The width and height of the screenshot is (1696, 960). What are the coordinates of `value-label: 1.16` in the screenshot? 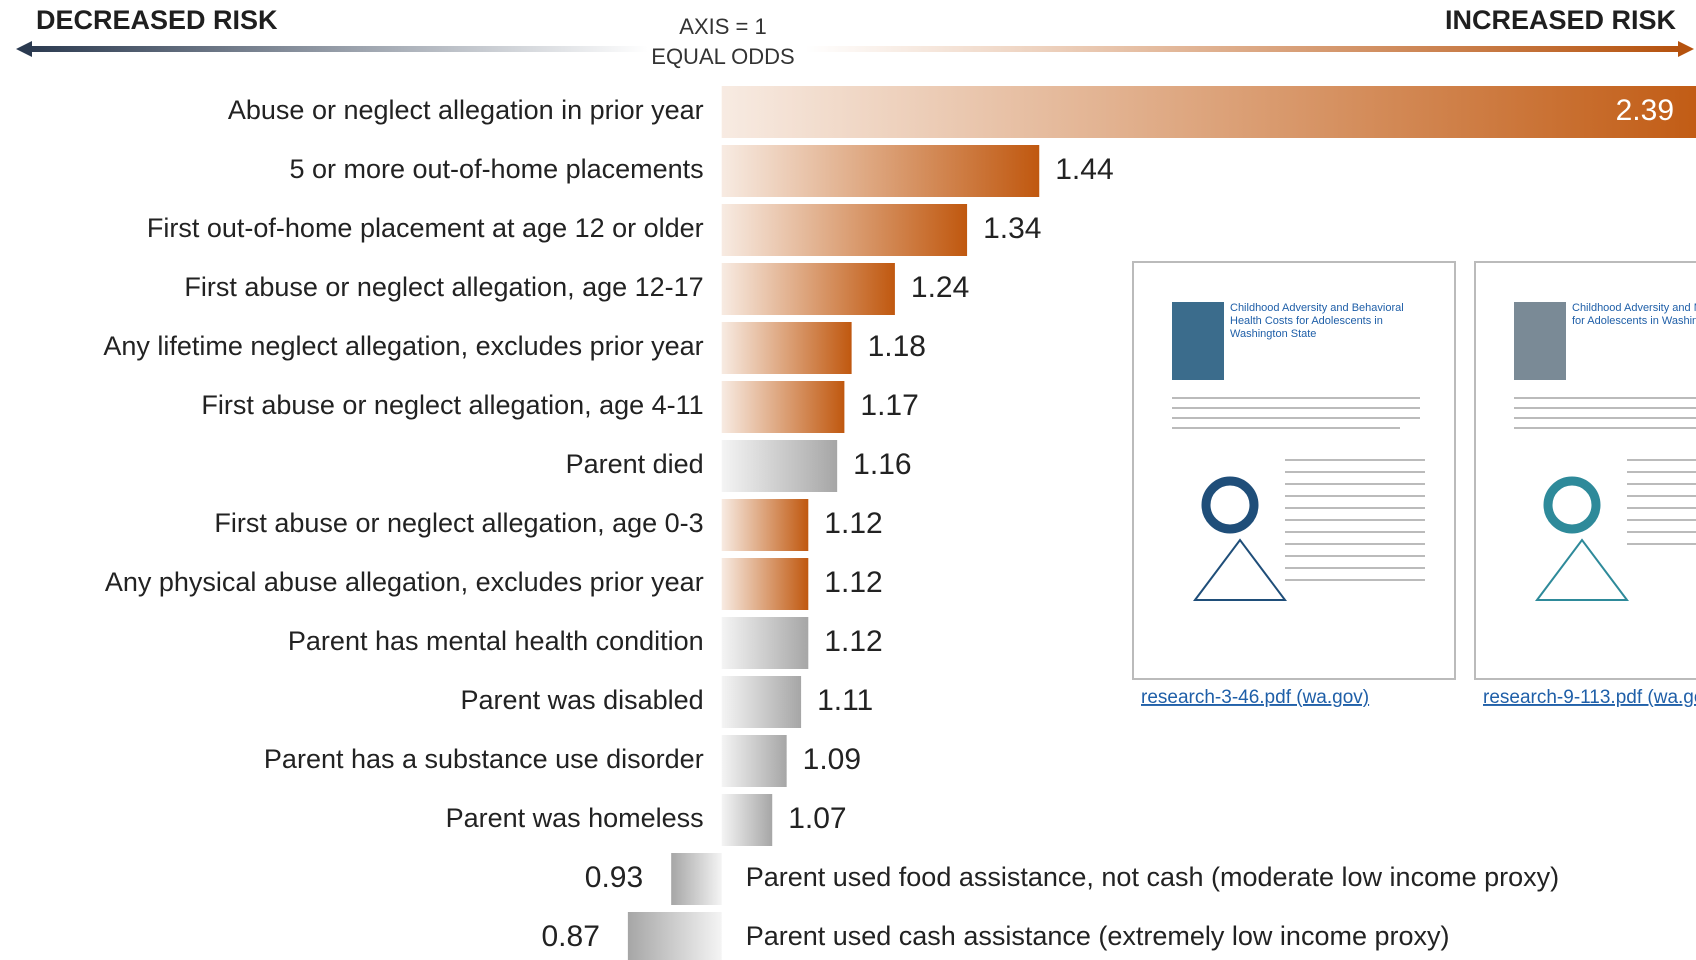 It's located at (882, 464).